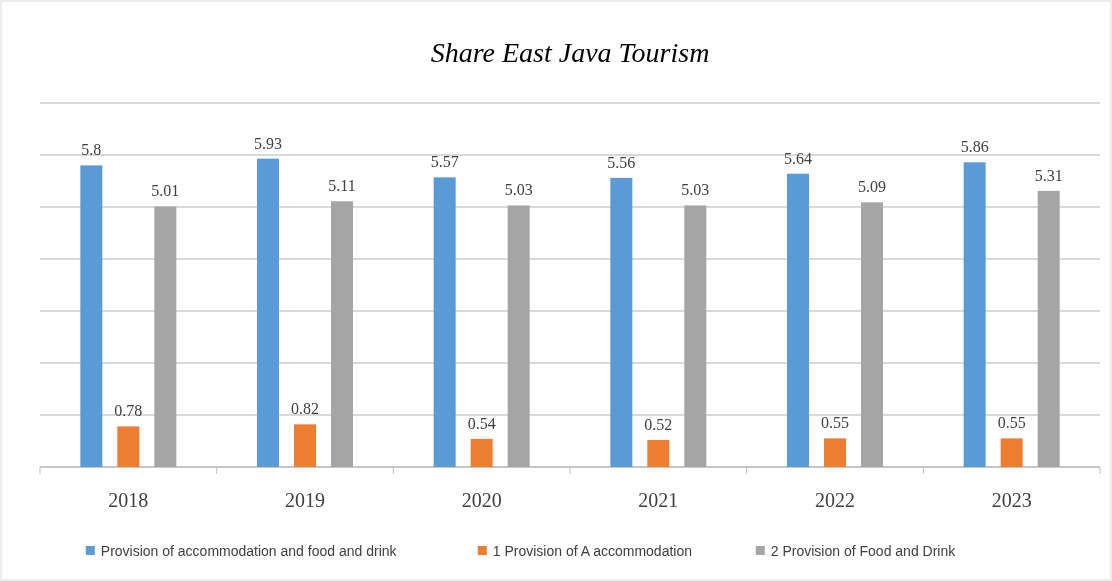 The width and height of the screenshot is (1112, 581). What do you see at coordinates (974, 147) in the screenshot?
I see `data-label: 5.86` at bounding box center [974, 147].